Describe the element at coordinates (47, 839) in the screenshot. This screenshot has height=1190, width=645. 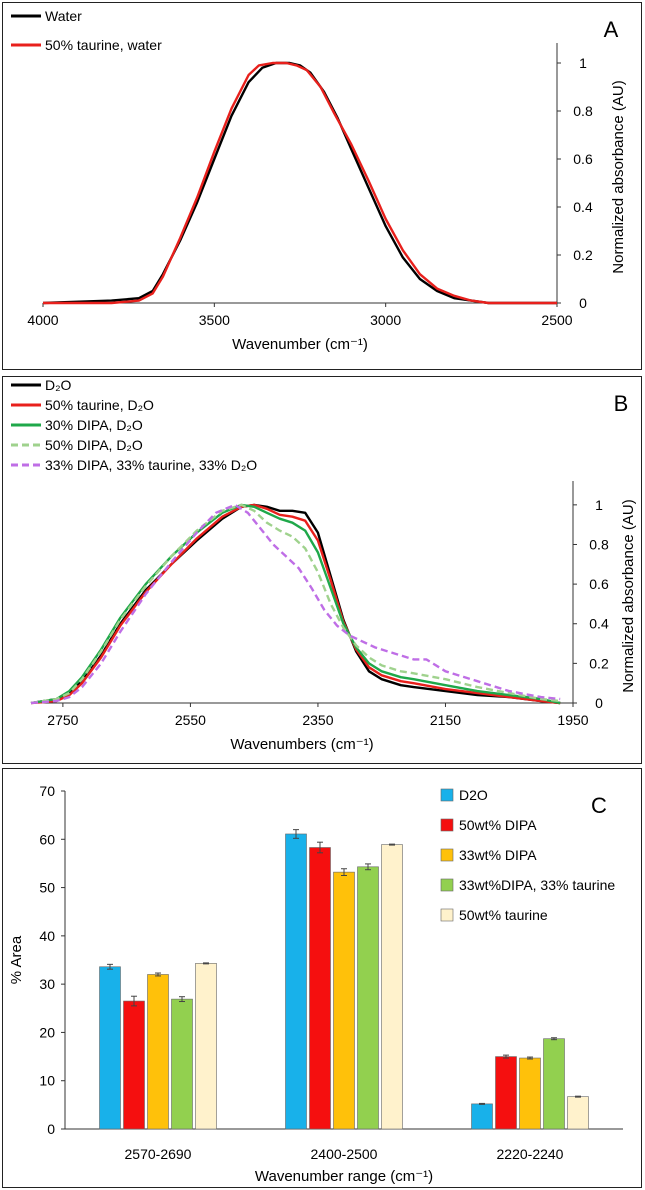
I see `y-tick-label-c: 60` at that location.